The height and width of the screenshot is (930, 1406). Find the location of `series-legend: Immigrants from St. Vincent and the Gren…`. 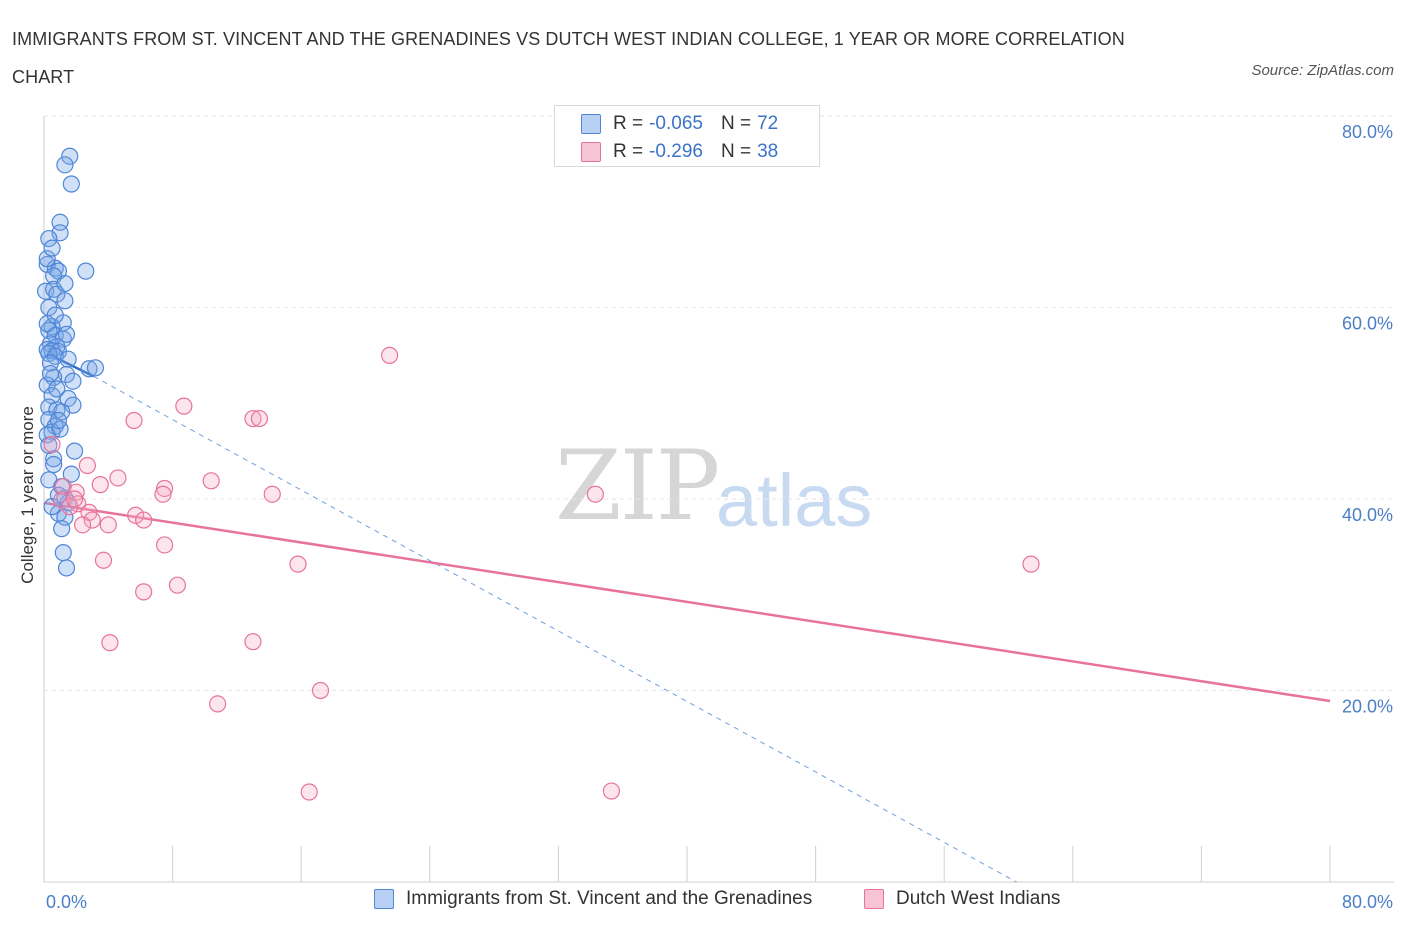

series-legend: Immigrants from St. Vincent and the Gren… is located at coordinates (703, 902).